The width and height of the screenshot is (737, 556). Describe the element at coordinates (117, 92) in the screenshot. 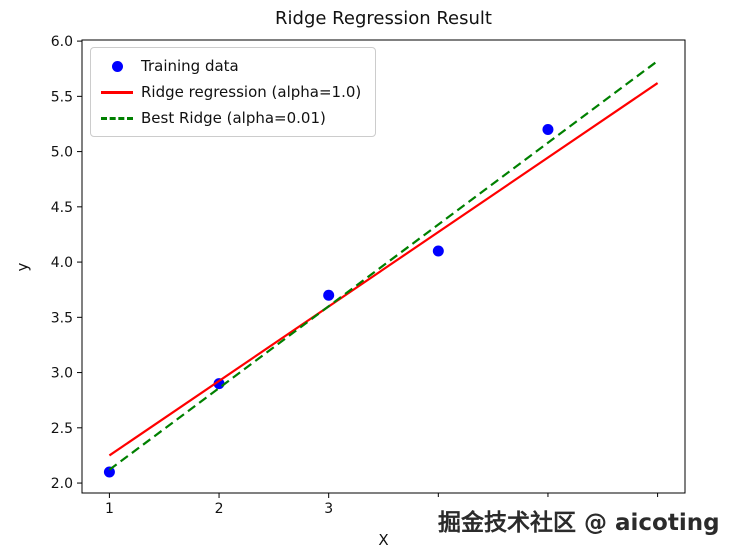

I see `legend-marker-solid-line-icon` at that location.